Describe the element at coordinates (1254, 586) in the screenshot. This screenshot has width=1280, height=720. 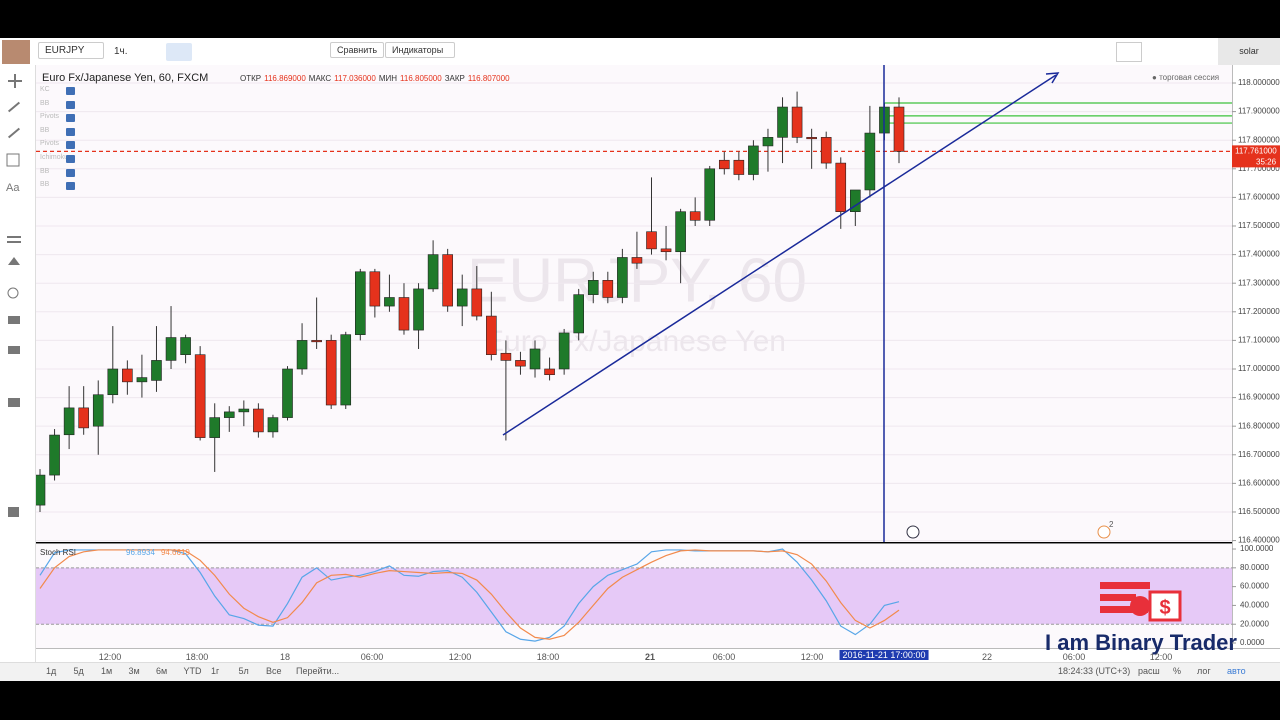
I see `stoch-tick-label: 60.0000` at that location.